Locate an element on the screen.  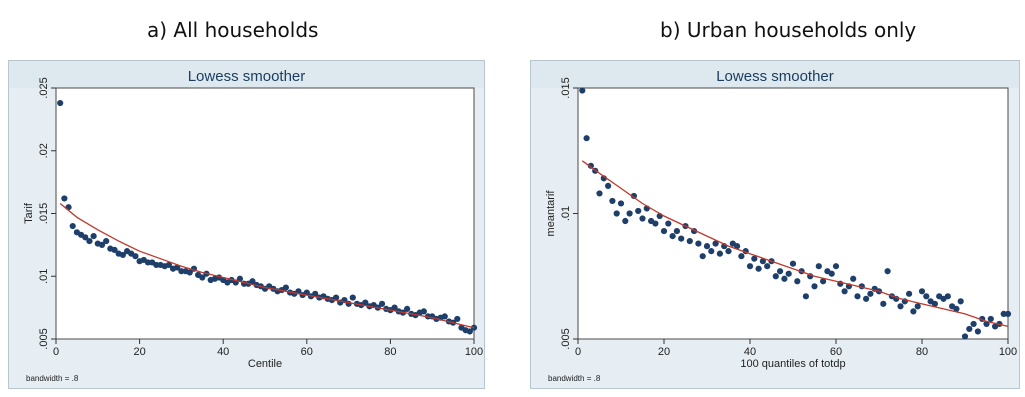
a-y-tick-label: .005 is located at coordinates (44, 338).